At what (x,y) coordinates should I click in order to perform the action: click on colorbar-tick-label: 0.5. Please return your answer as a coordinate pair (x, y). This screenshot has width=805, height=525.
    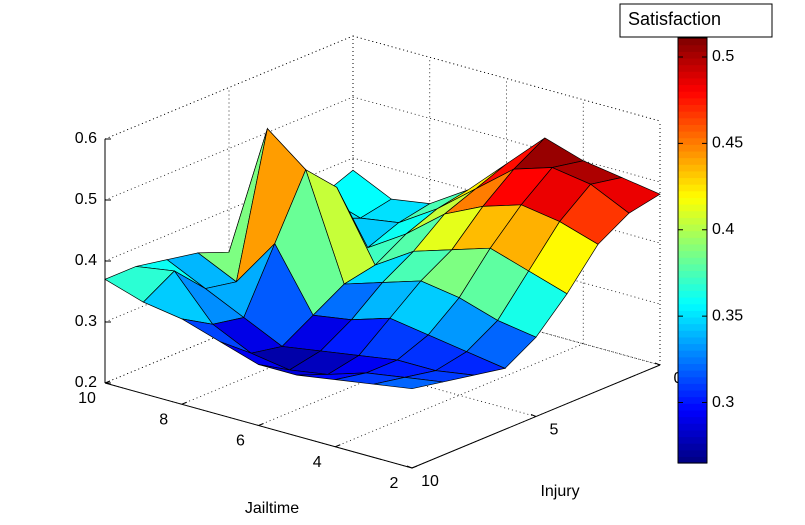
    Looking at the image, I should click on (723, 56).